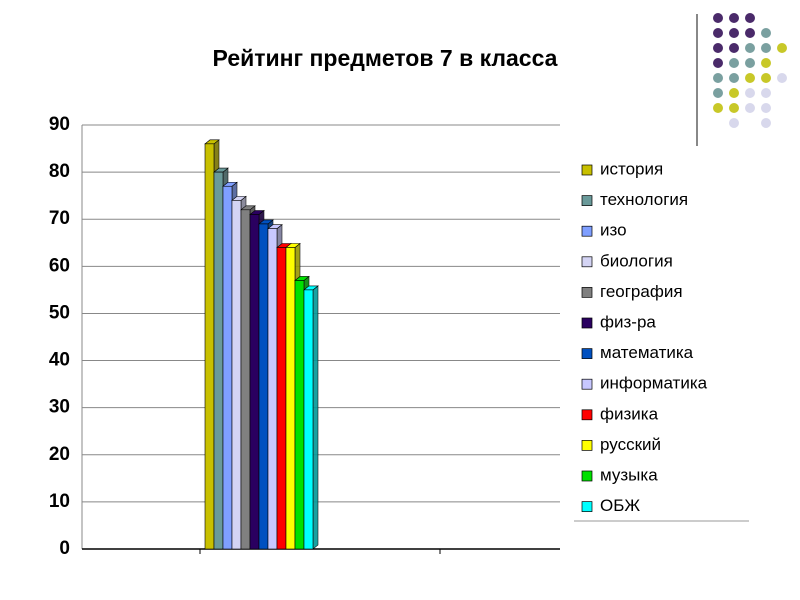  I want to click on legend-label: музыка, so click(629, 474).